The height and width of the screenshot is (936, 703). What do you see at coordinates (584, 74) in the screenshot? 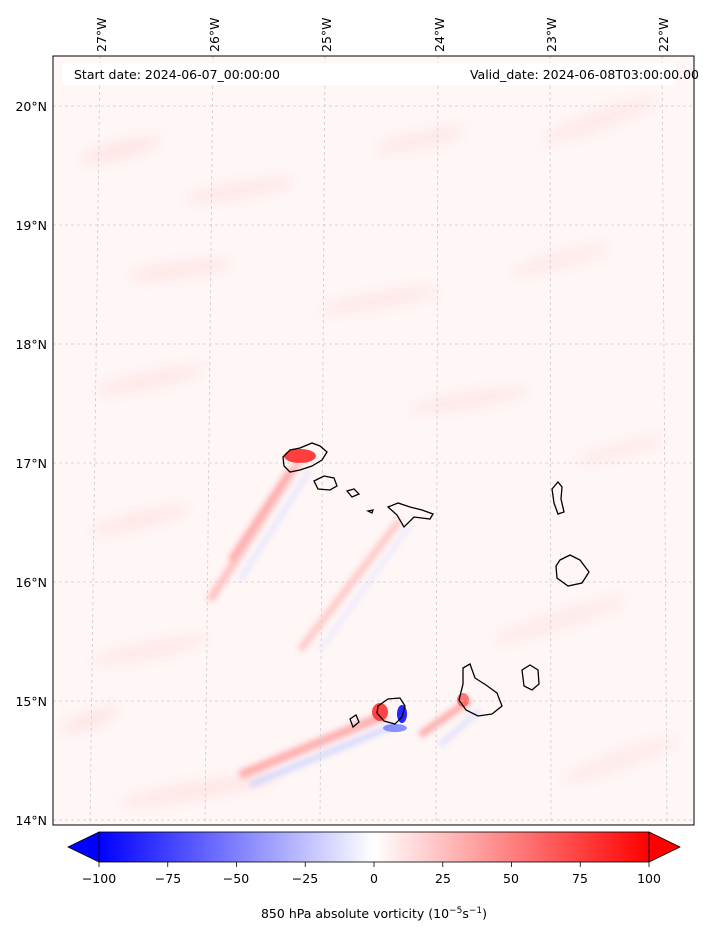
I see `valid-date-label: Valid_date: 2024-06-08T03:00:00.00` at bounding box center [584, 74].